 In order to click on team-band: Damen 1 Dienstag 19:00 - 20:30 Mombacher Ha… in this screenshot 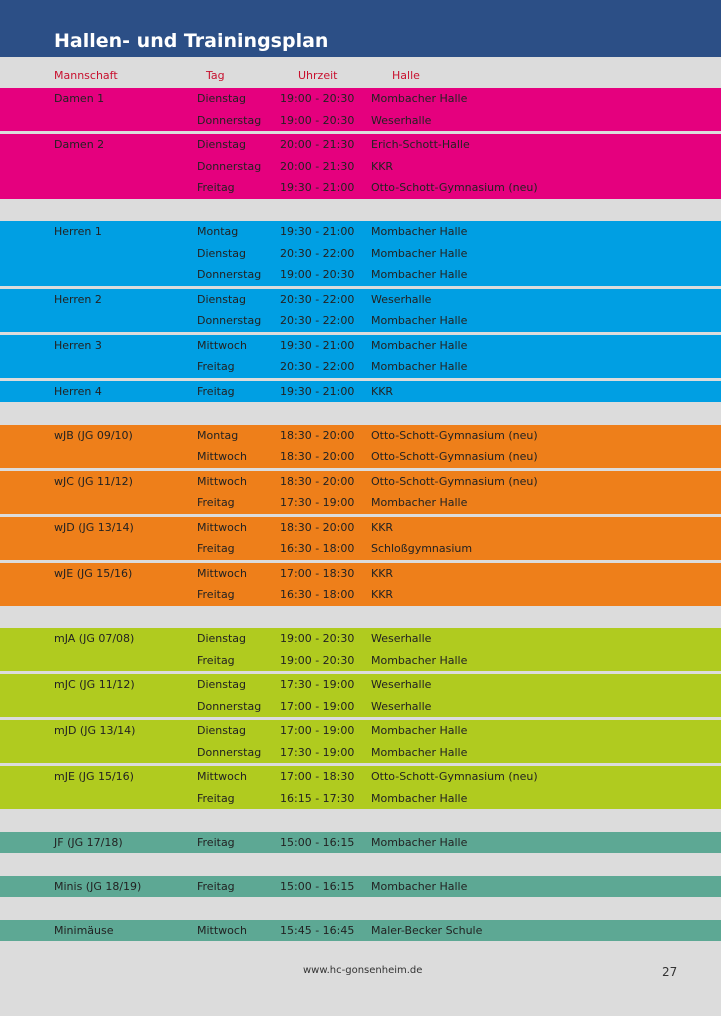, I will do `click(360, 109)`.